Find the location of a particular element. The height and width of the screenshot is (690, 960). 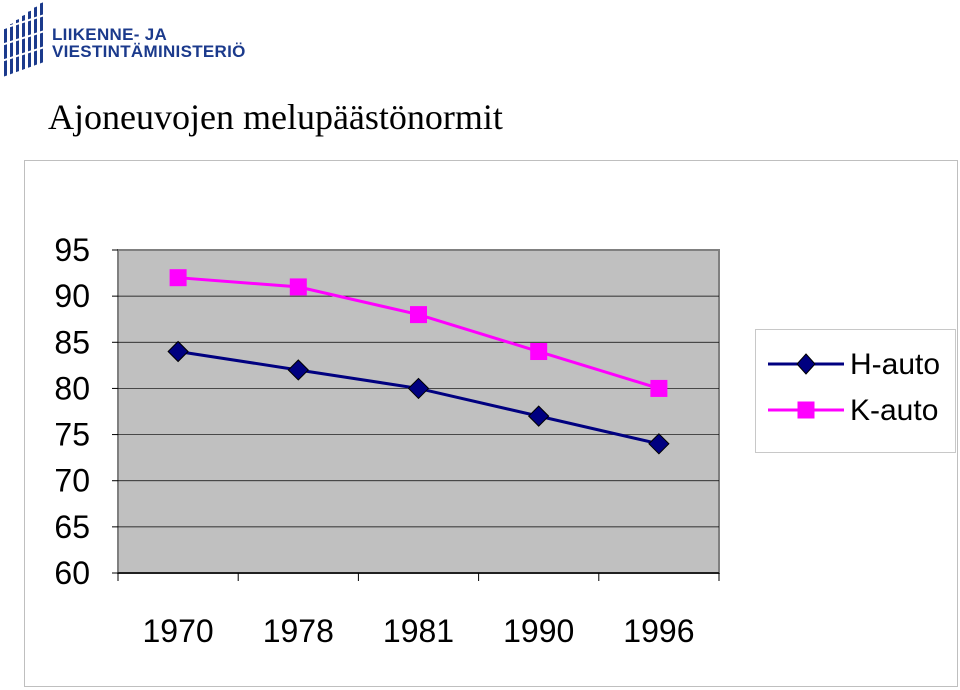

legend-square-icon is located at coordinates (806, 410).